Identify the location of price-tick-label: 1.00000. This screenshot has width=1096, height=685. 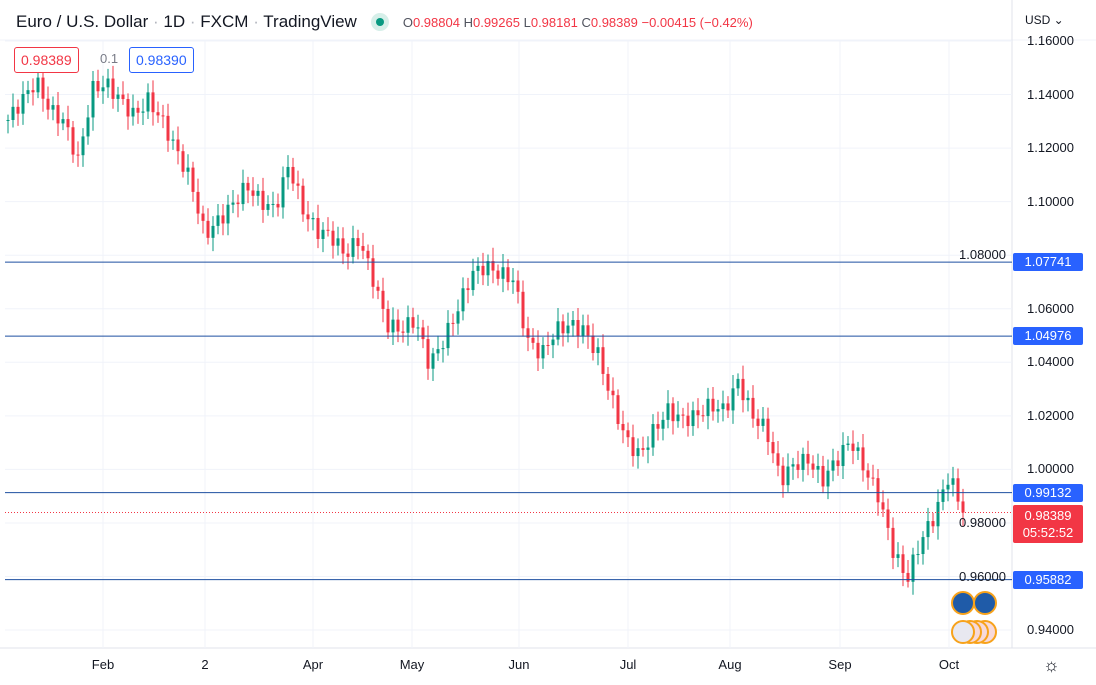
(1050, 469).